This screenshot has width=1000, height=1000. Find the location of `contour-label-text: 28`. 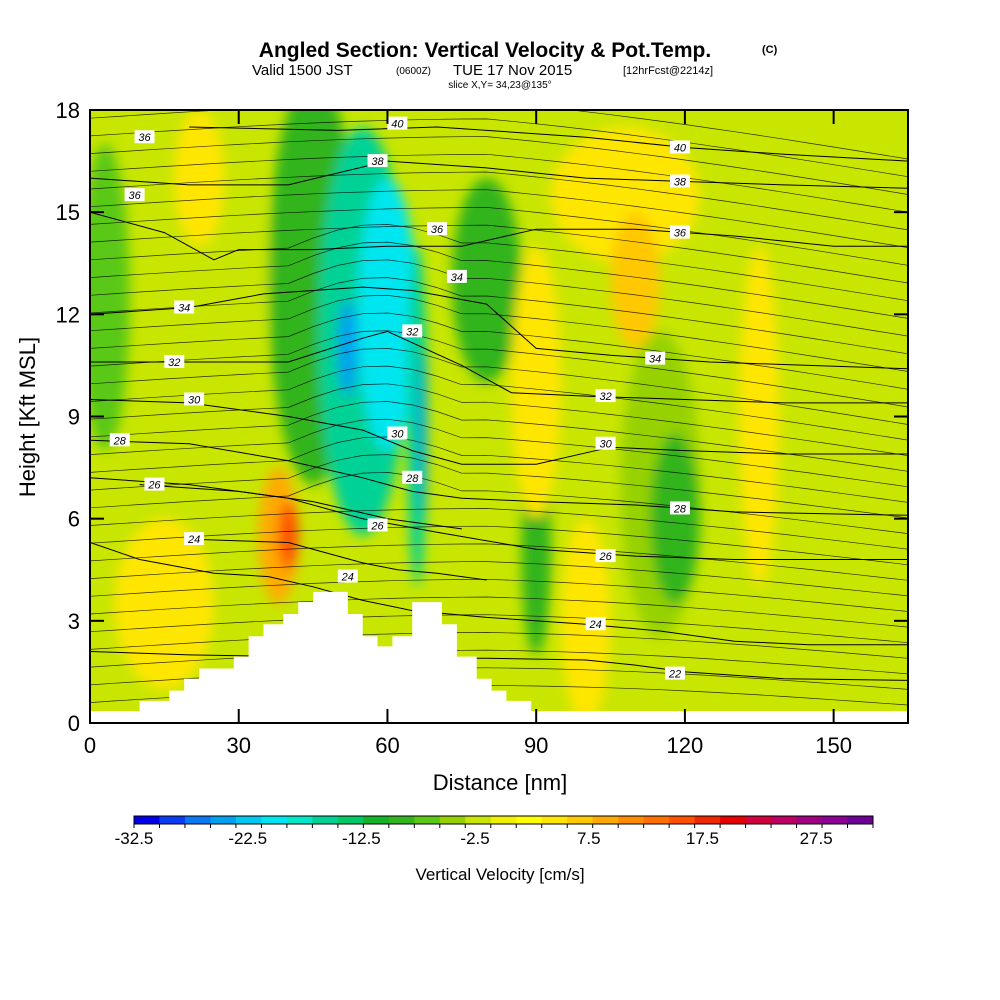

contour-label-text: 28 is located at coordinates (412, 479).